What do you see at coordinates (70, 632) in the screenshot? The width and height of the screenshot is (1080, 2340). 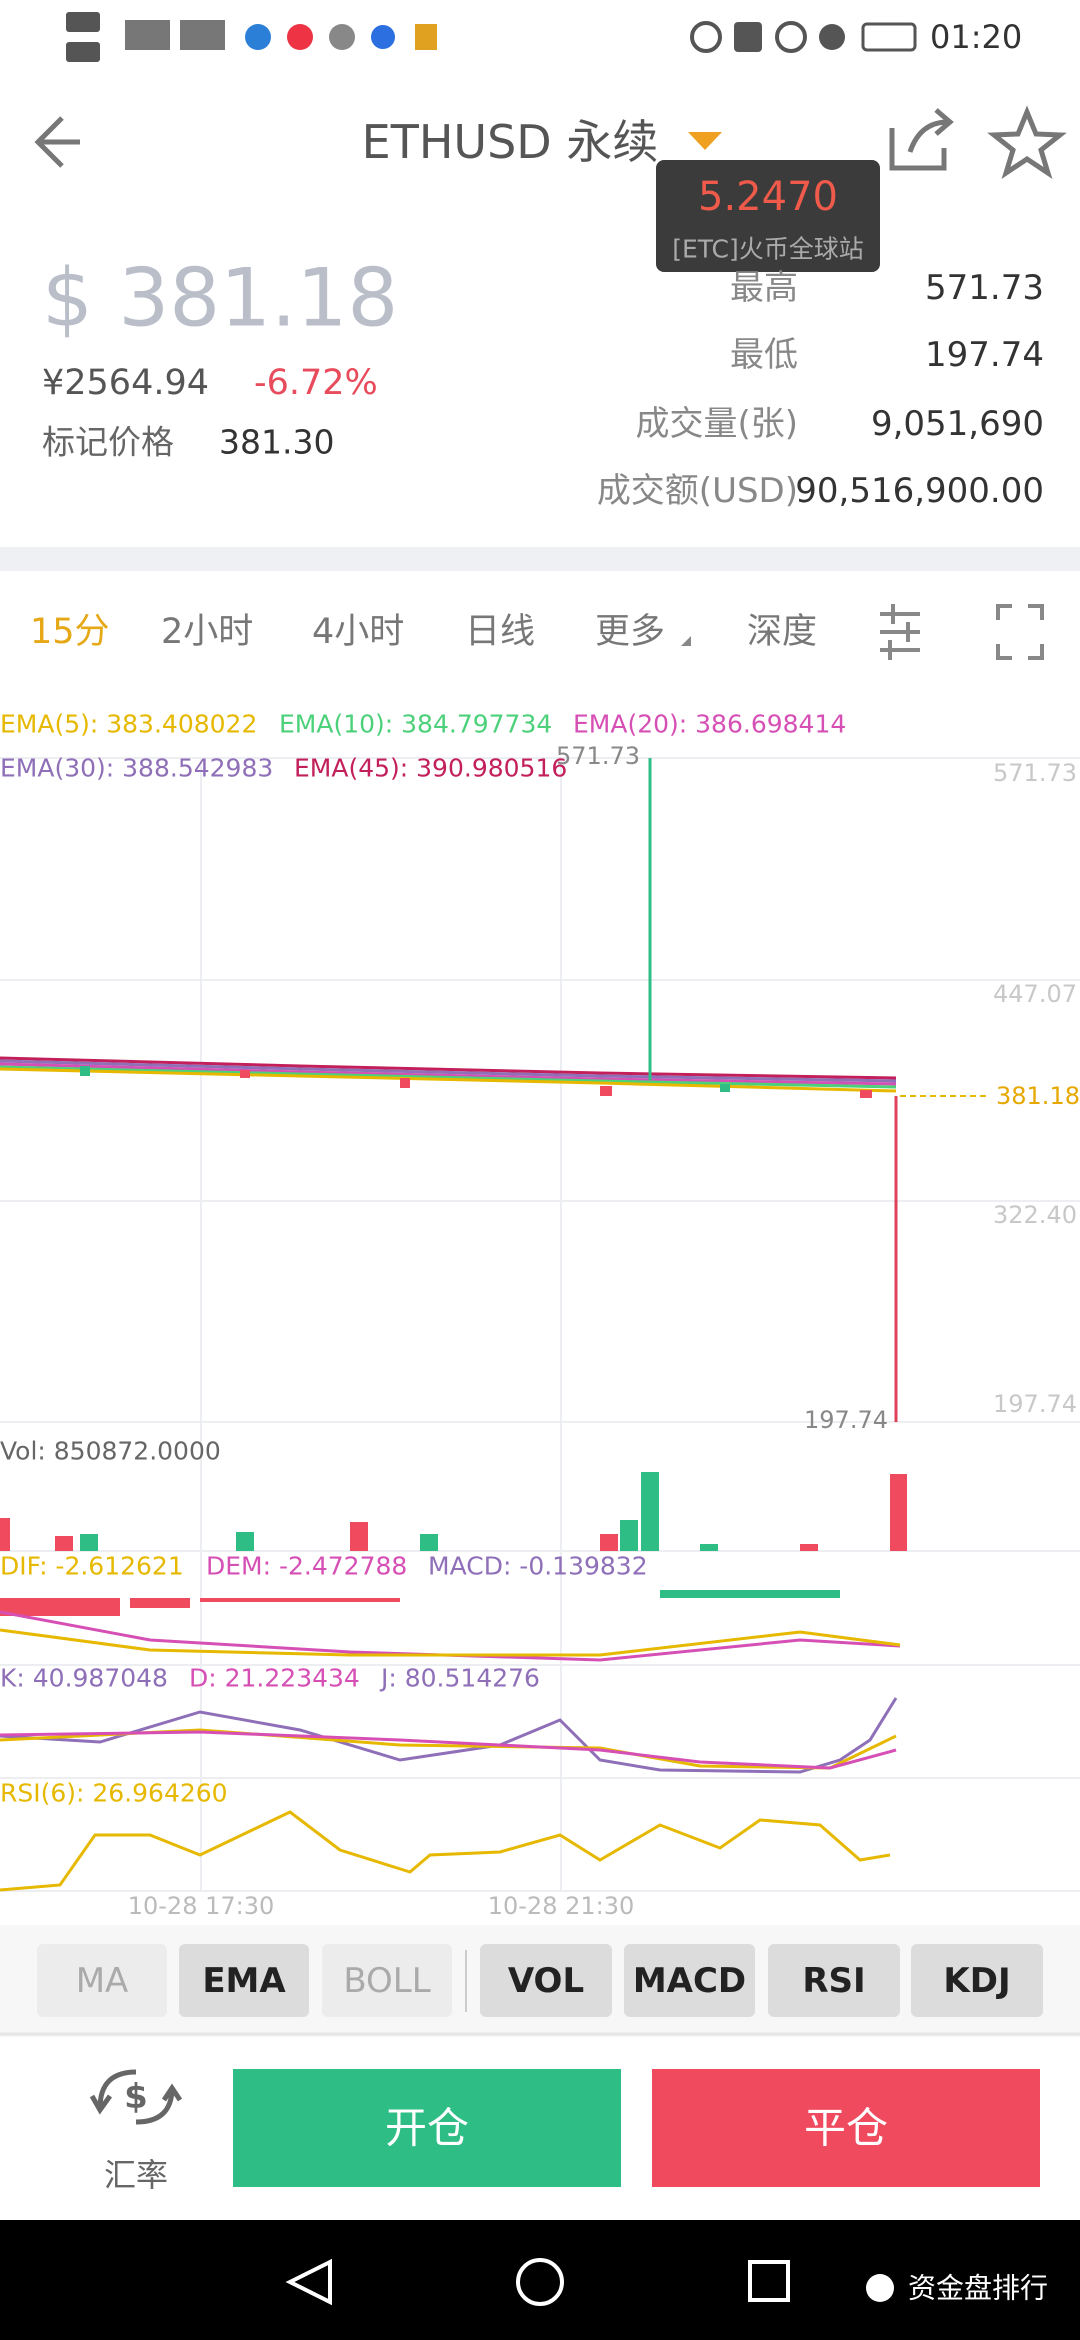 I see `timeframe-tab: 15分` at bounding box center [70, 632].